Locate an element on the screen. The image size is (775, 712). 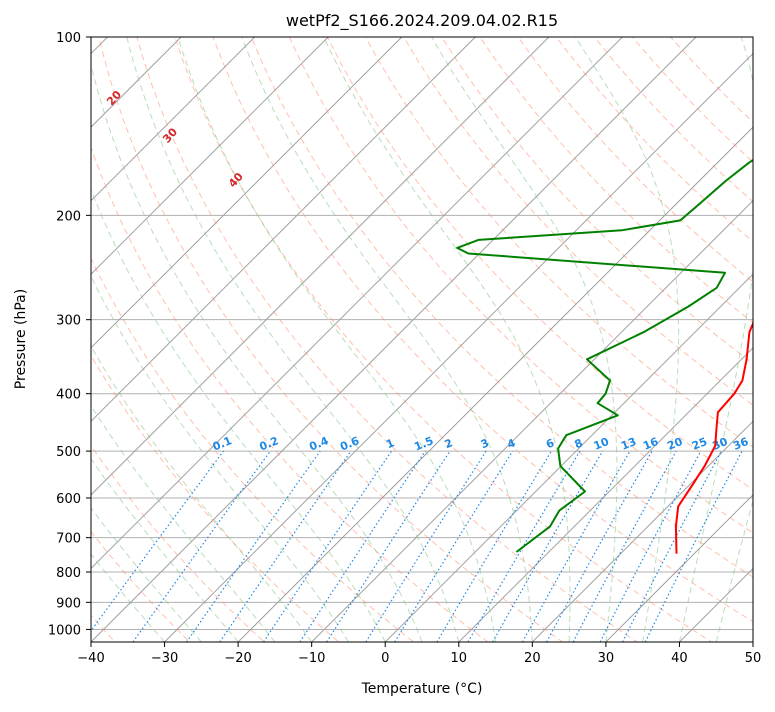
y-tick-label: 800 is located at coordinates (68, 573).